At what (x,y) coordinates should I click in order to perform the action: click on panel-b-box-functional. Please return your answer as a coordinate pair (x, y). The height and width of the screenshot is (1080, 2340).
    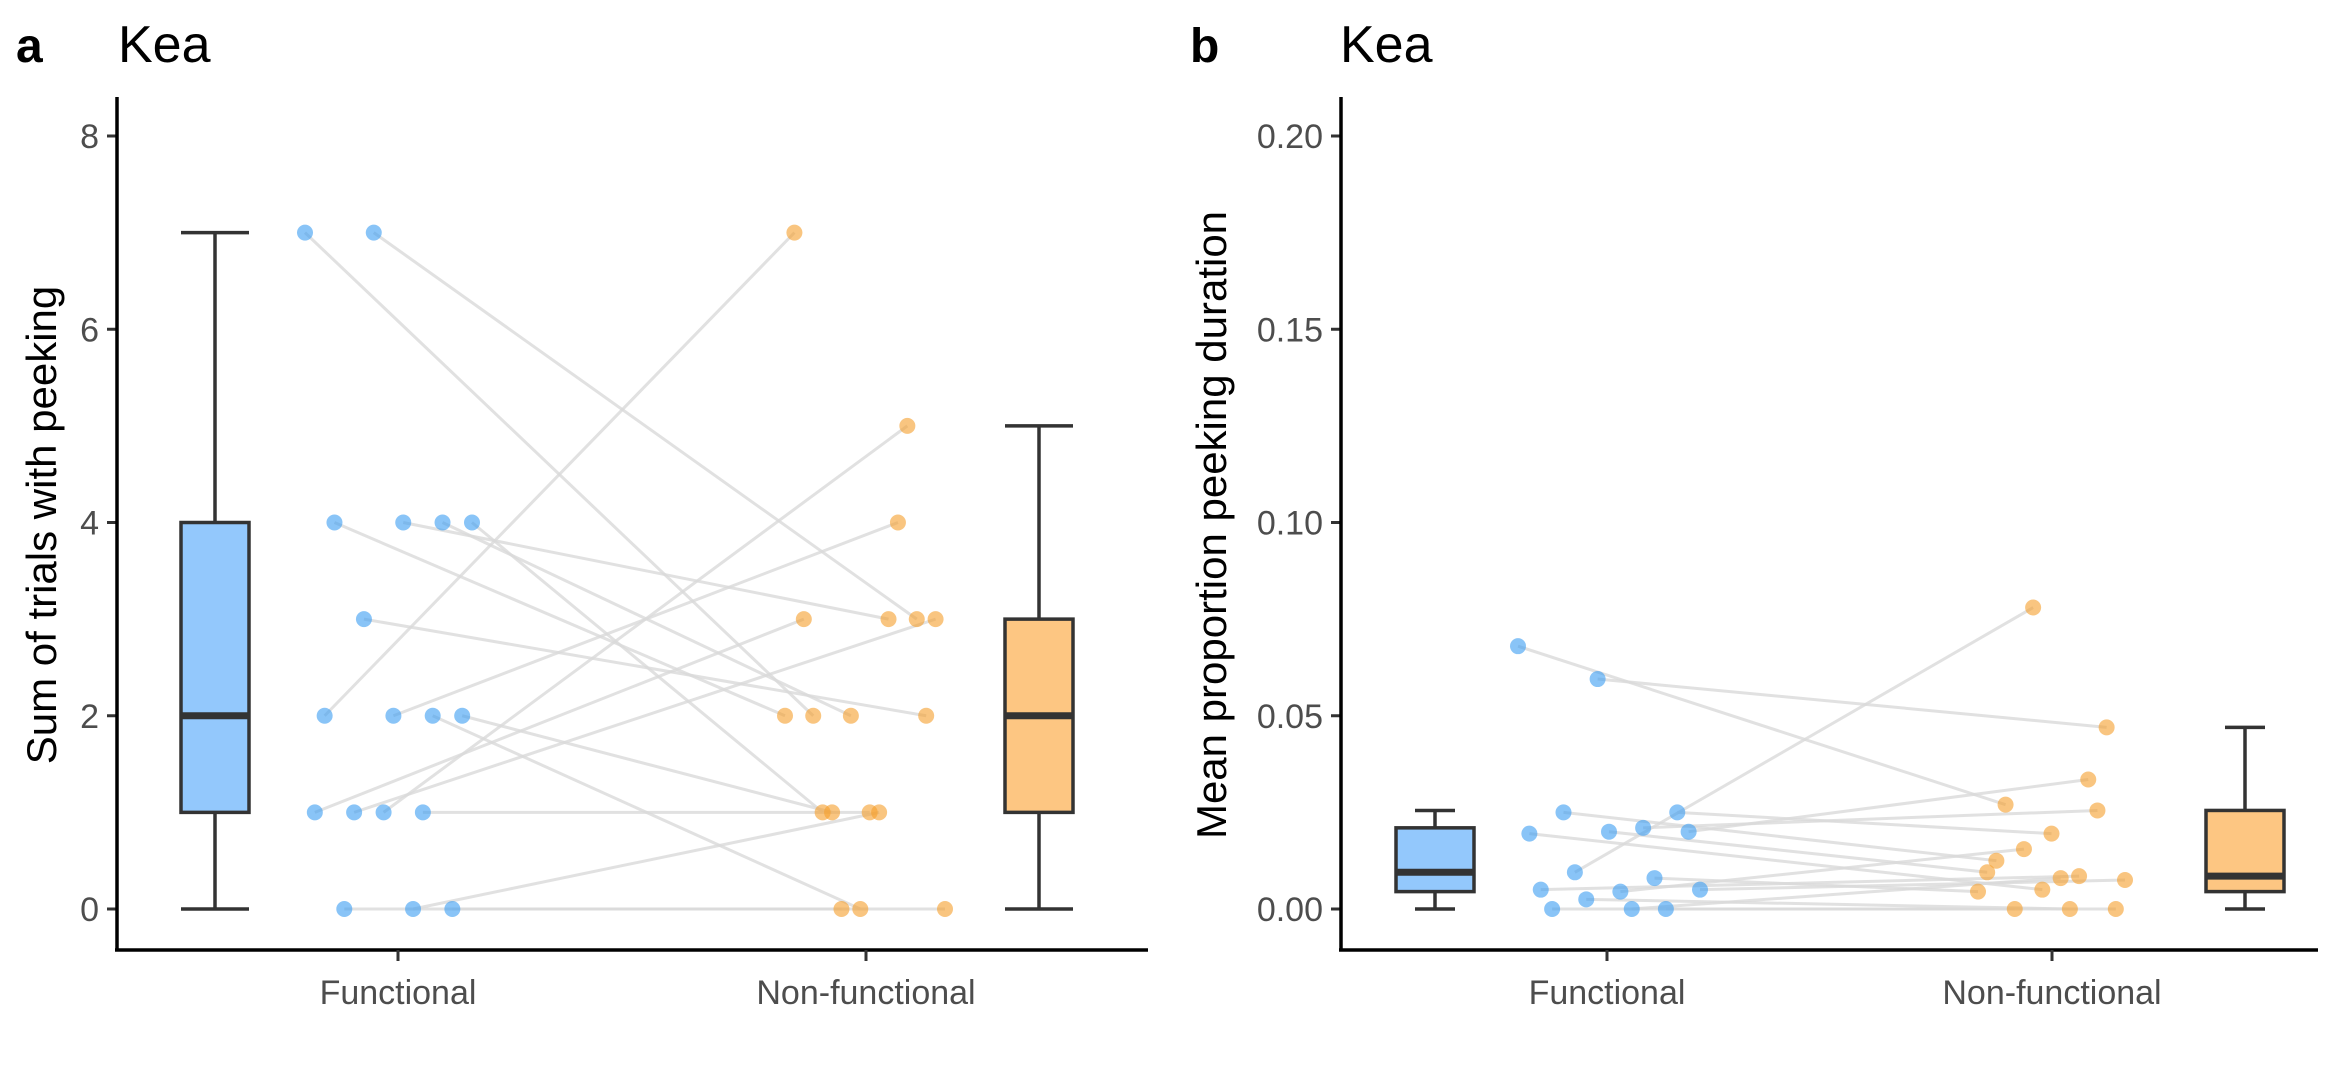
    Looking at the image, I should click on (1435, 860).